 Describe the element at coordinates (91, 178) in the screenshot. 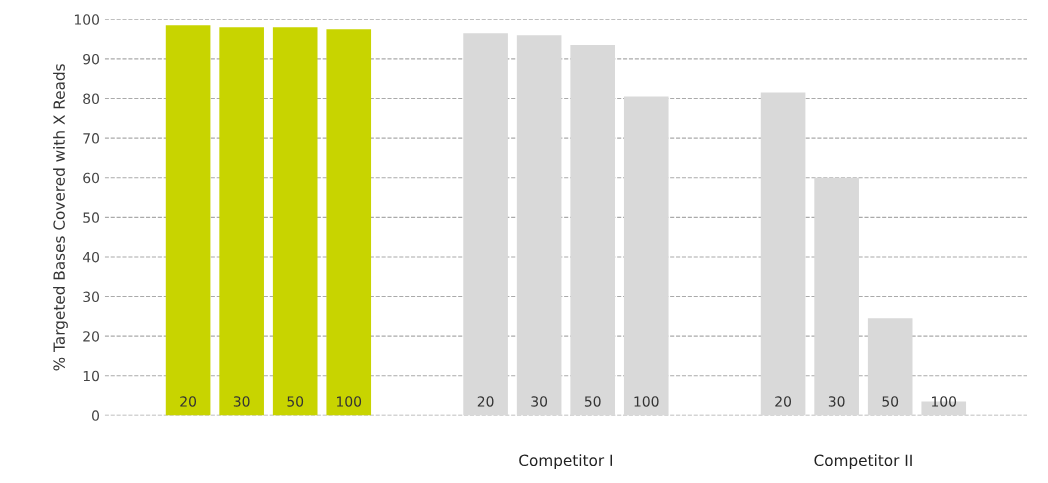

I see `y-tick-label: 60` at that location.